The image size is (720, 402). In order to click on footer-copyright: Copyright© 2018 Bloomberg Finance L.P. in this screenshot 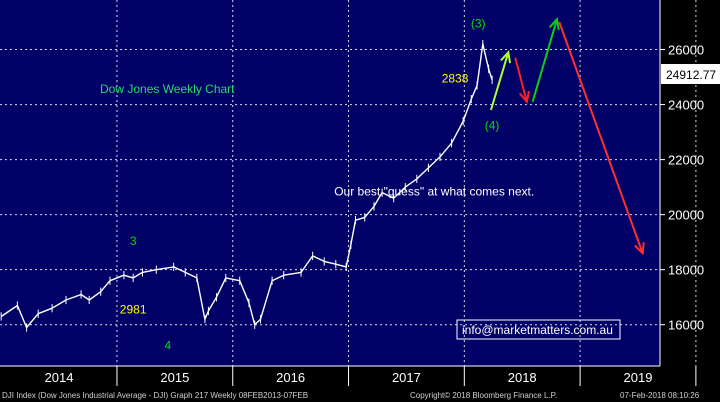, I will do `click(484, 395)`.